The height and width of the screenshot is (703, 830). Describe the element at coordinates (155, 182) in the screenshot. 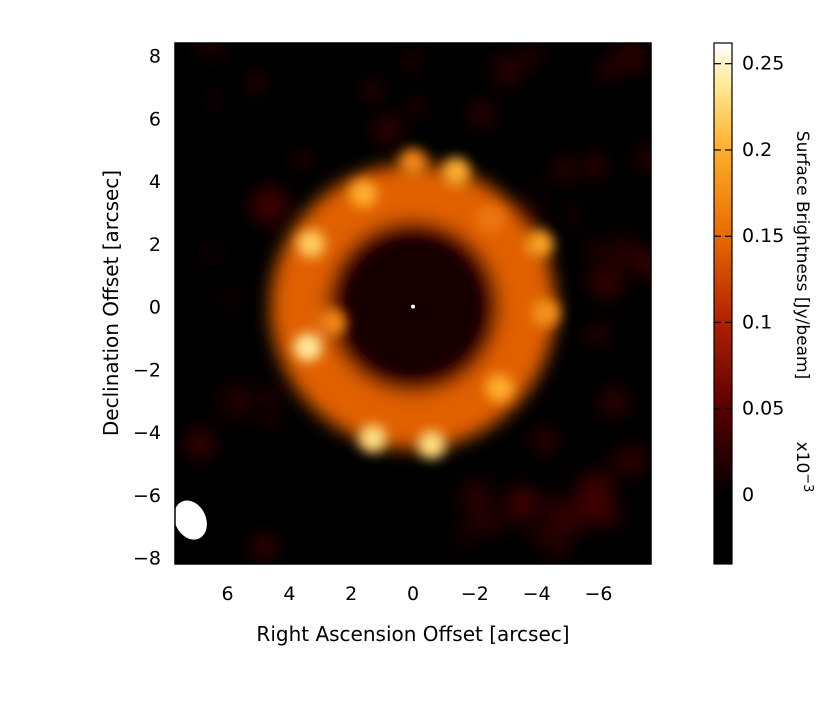

I see `y-tick-label: 4` at that location.